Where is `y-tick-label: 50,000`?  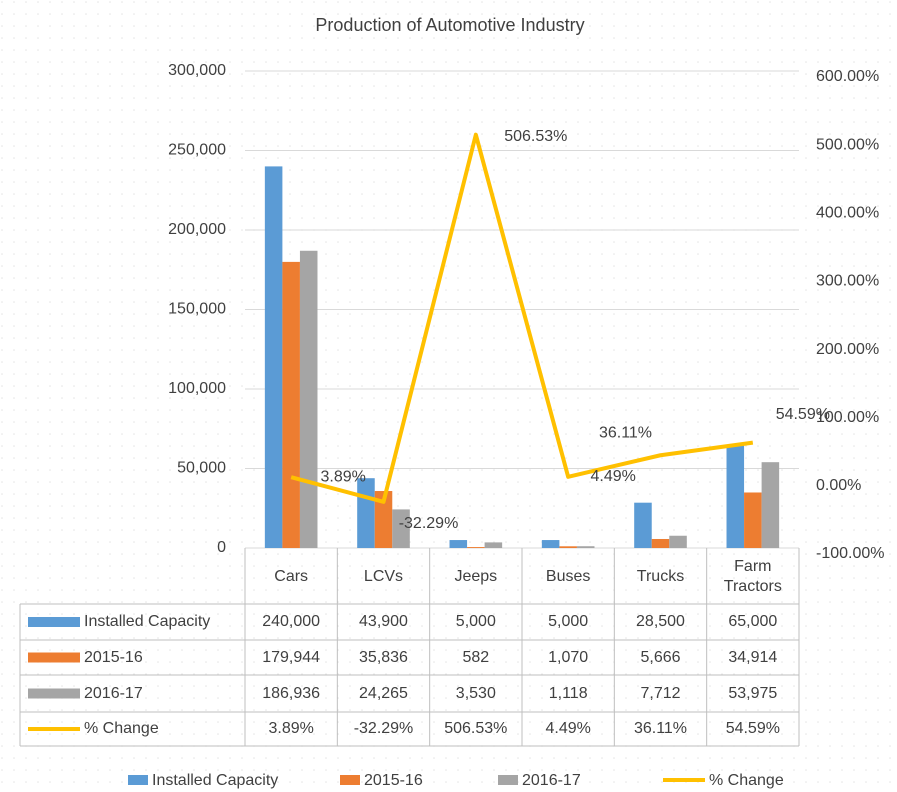
y-tick-label: 50,000 is located at coordinates (201, 468).